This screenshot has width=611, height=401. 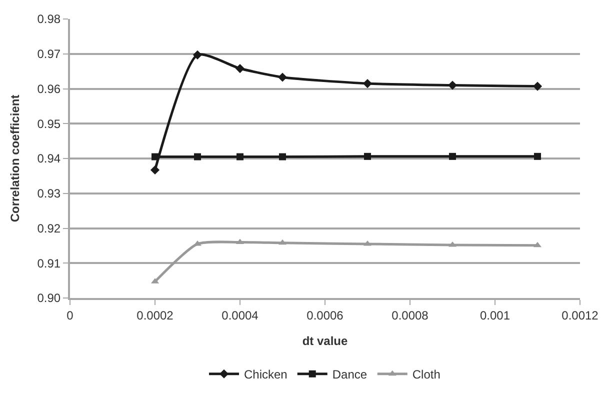 I want to click on x-tick-label: 0.0006, so click(x=325, y=315).